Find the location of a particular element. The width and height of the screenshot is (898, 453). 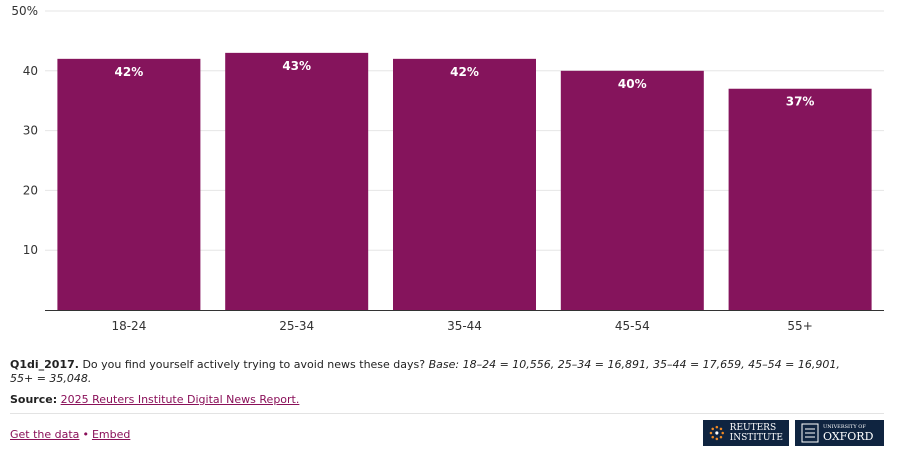

oxford-small-text: UNIVERSITY OF is located at coordinates (844, 426).